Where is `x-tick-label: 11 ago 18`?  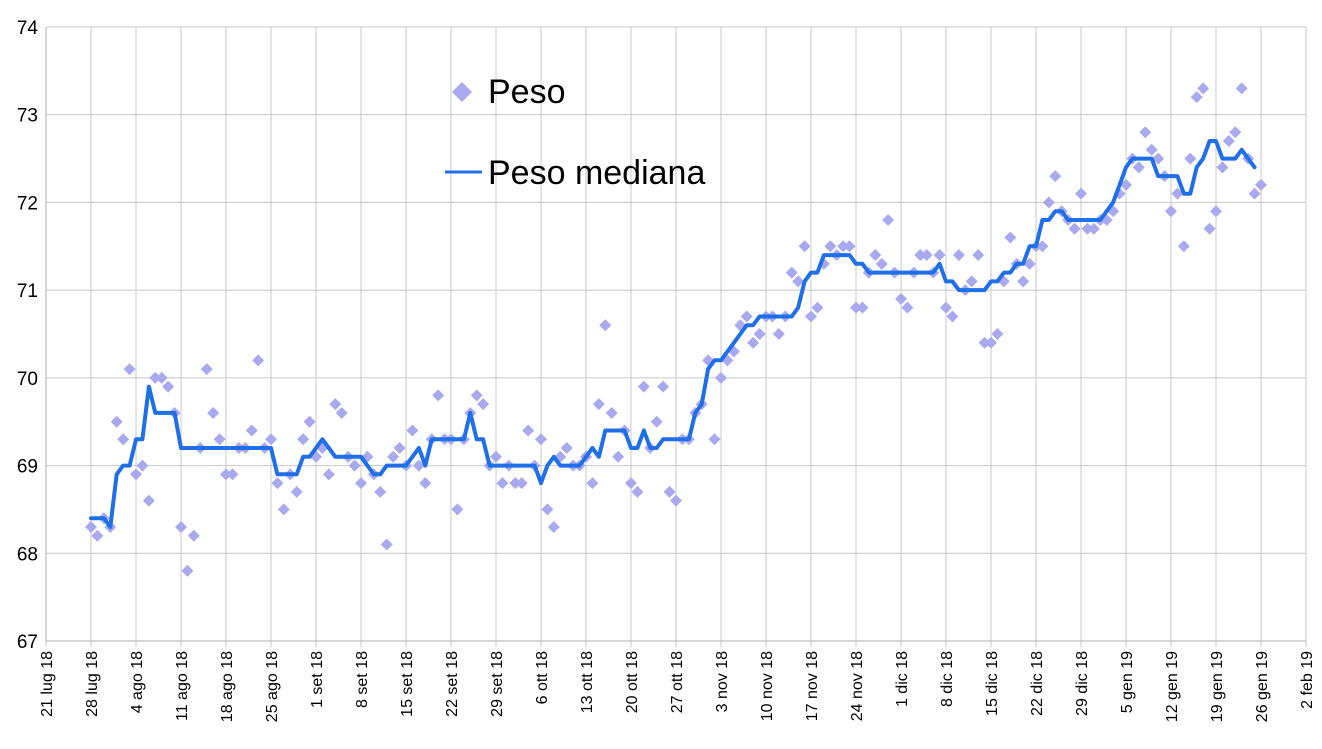
x-tick-label: 11 ago 18 is located at coordinates (182, 686).